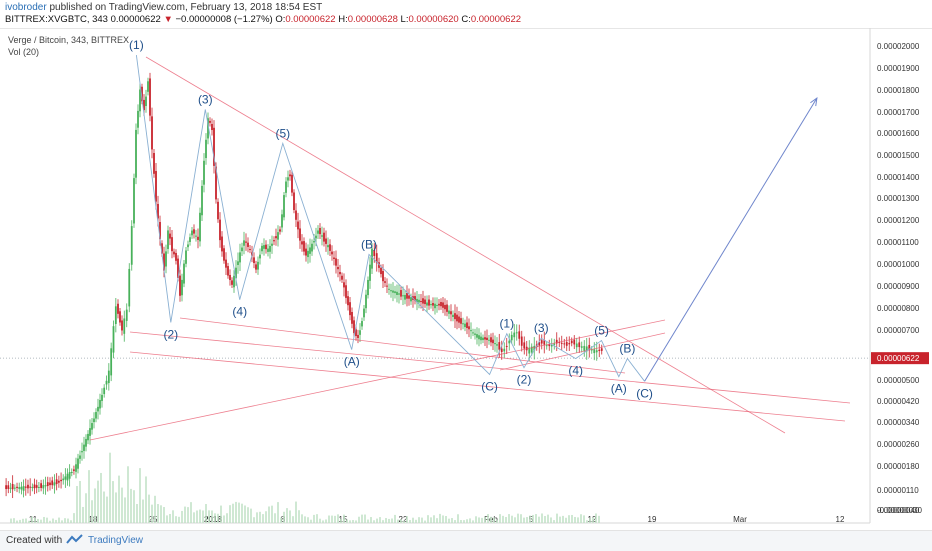 The image size is (932, 551). Describe the element at coordinates (153, 519) in the screenshot. I see `x-tick-label: 25` at that location.